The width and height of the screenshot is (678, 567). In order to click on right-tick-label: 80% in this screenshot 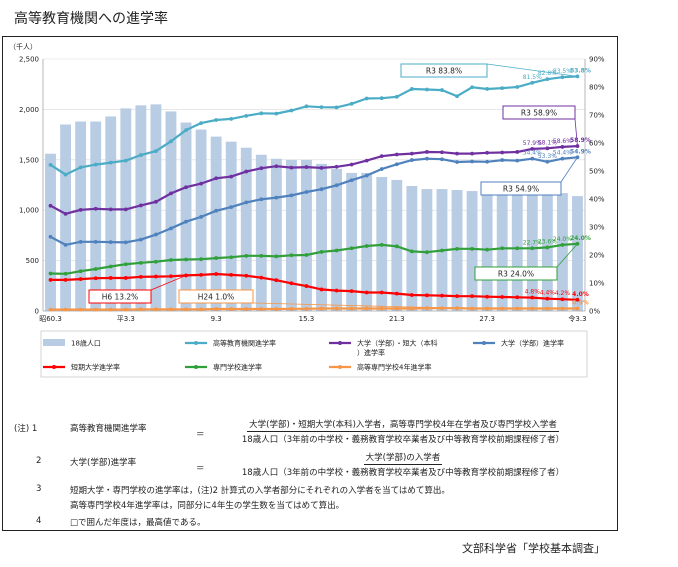, I will do `click(597, 88)`.